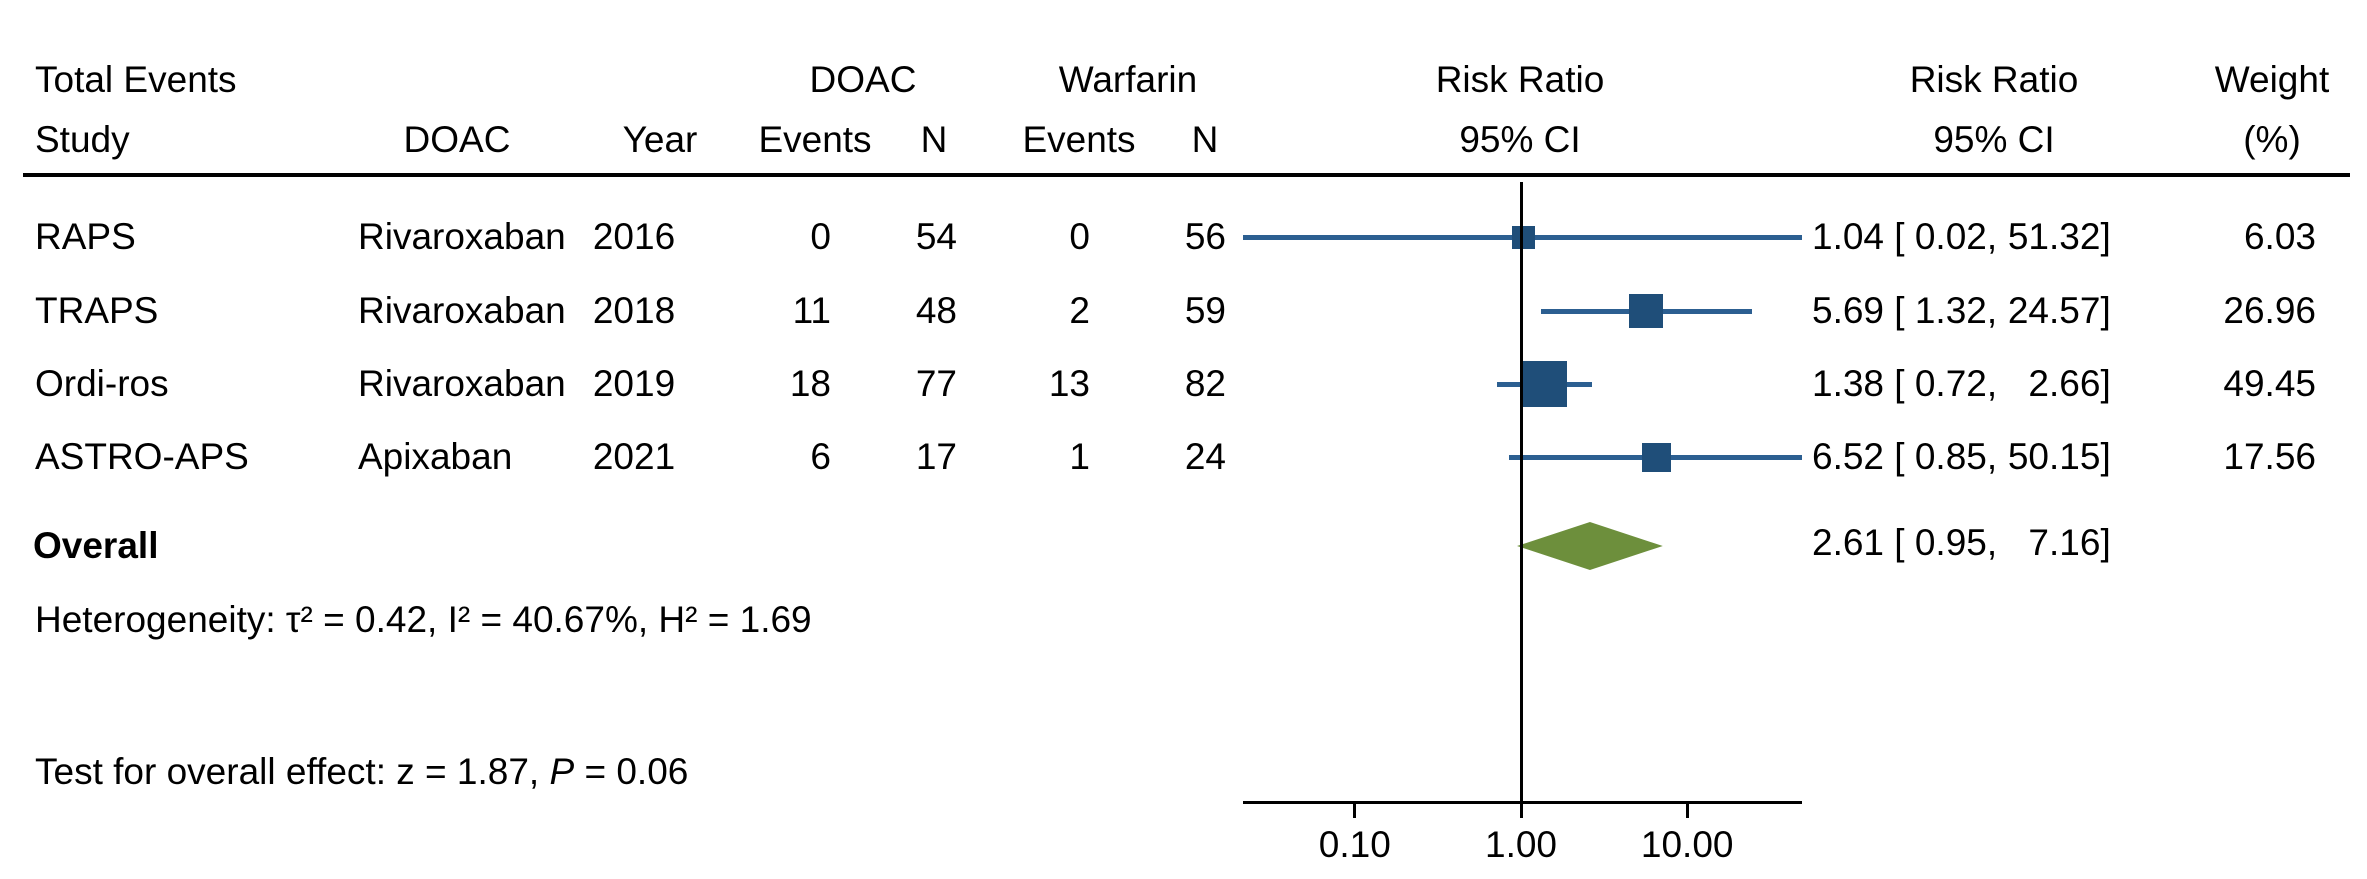 Image resolution: width=2367 pixels, height=879 pixels. What do you see at coordinates (2272, 79) in the screenshot?
I see `header-weight: Weight` at bounding box center [2272, 79].